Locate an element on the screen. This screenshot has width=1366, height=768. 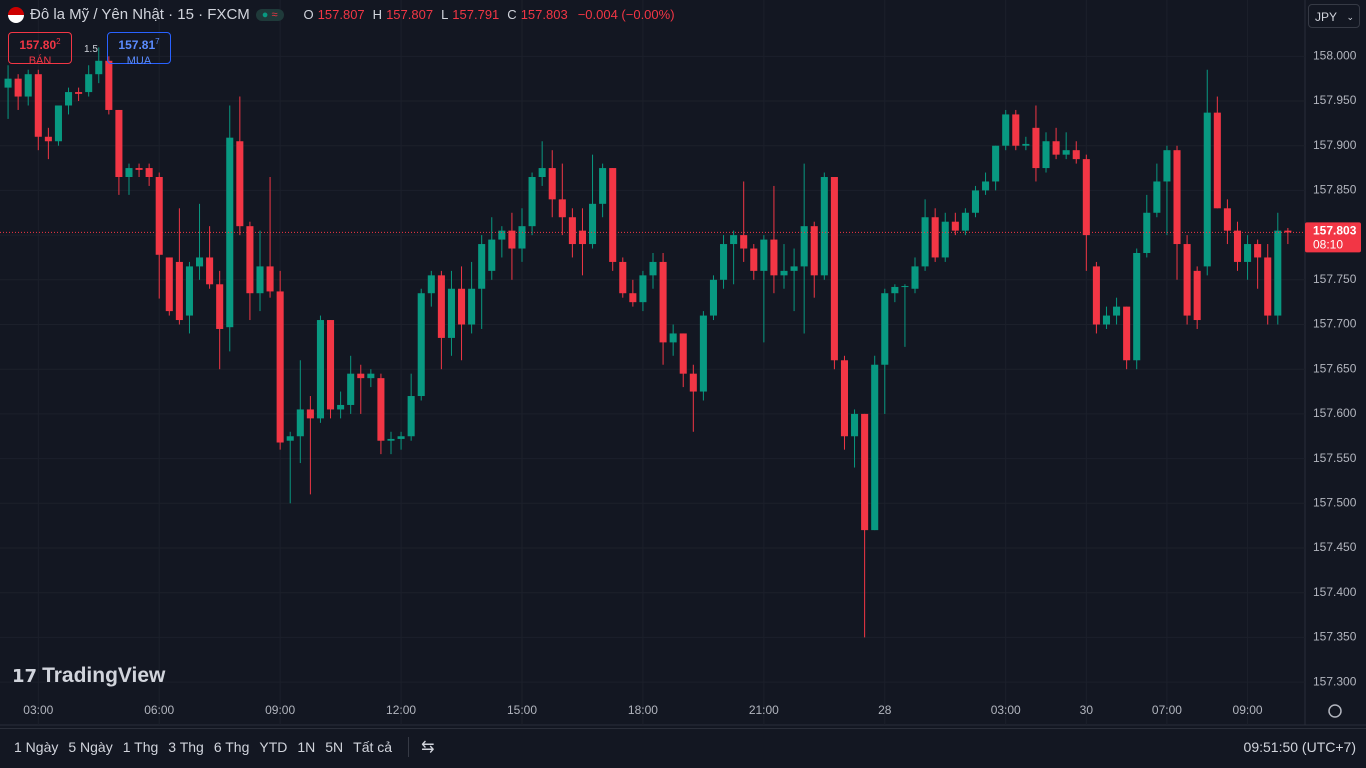
range-button: 5N is located at coordinates (334, 747).